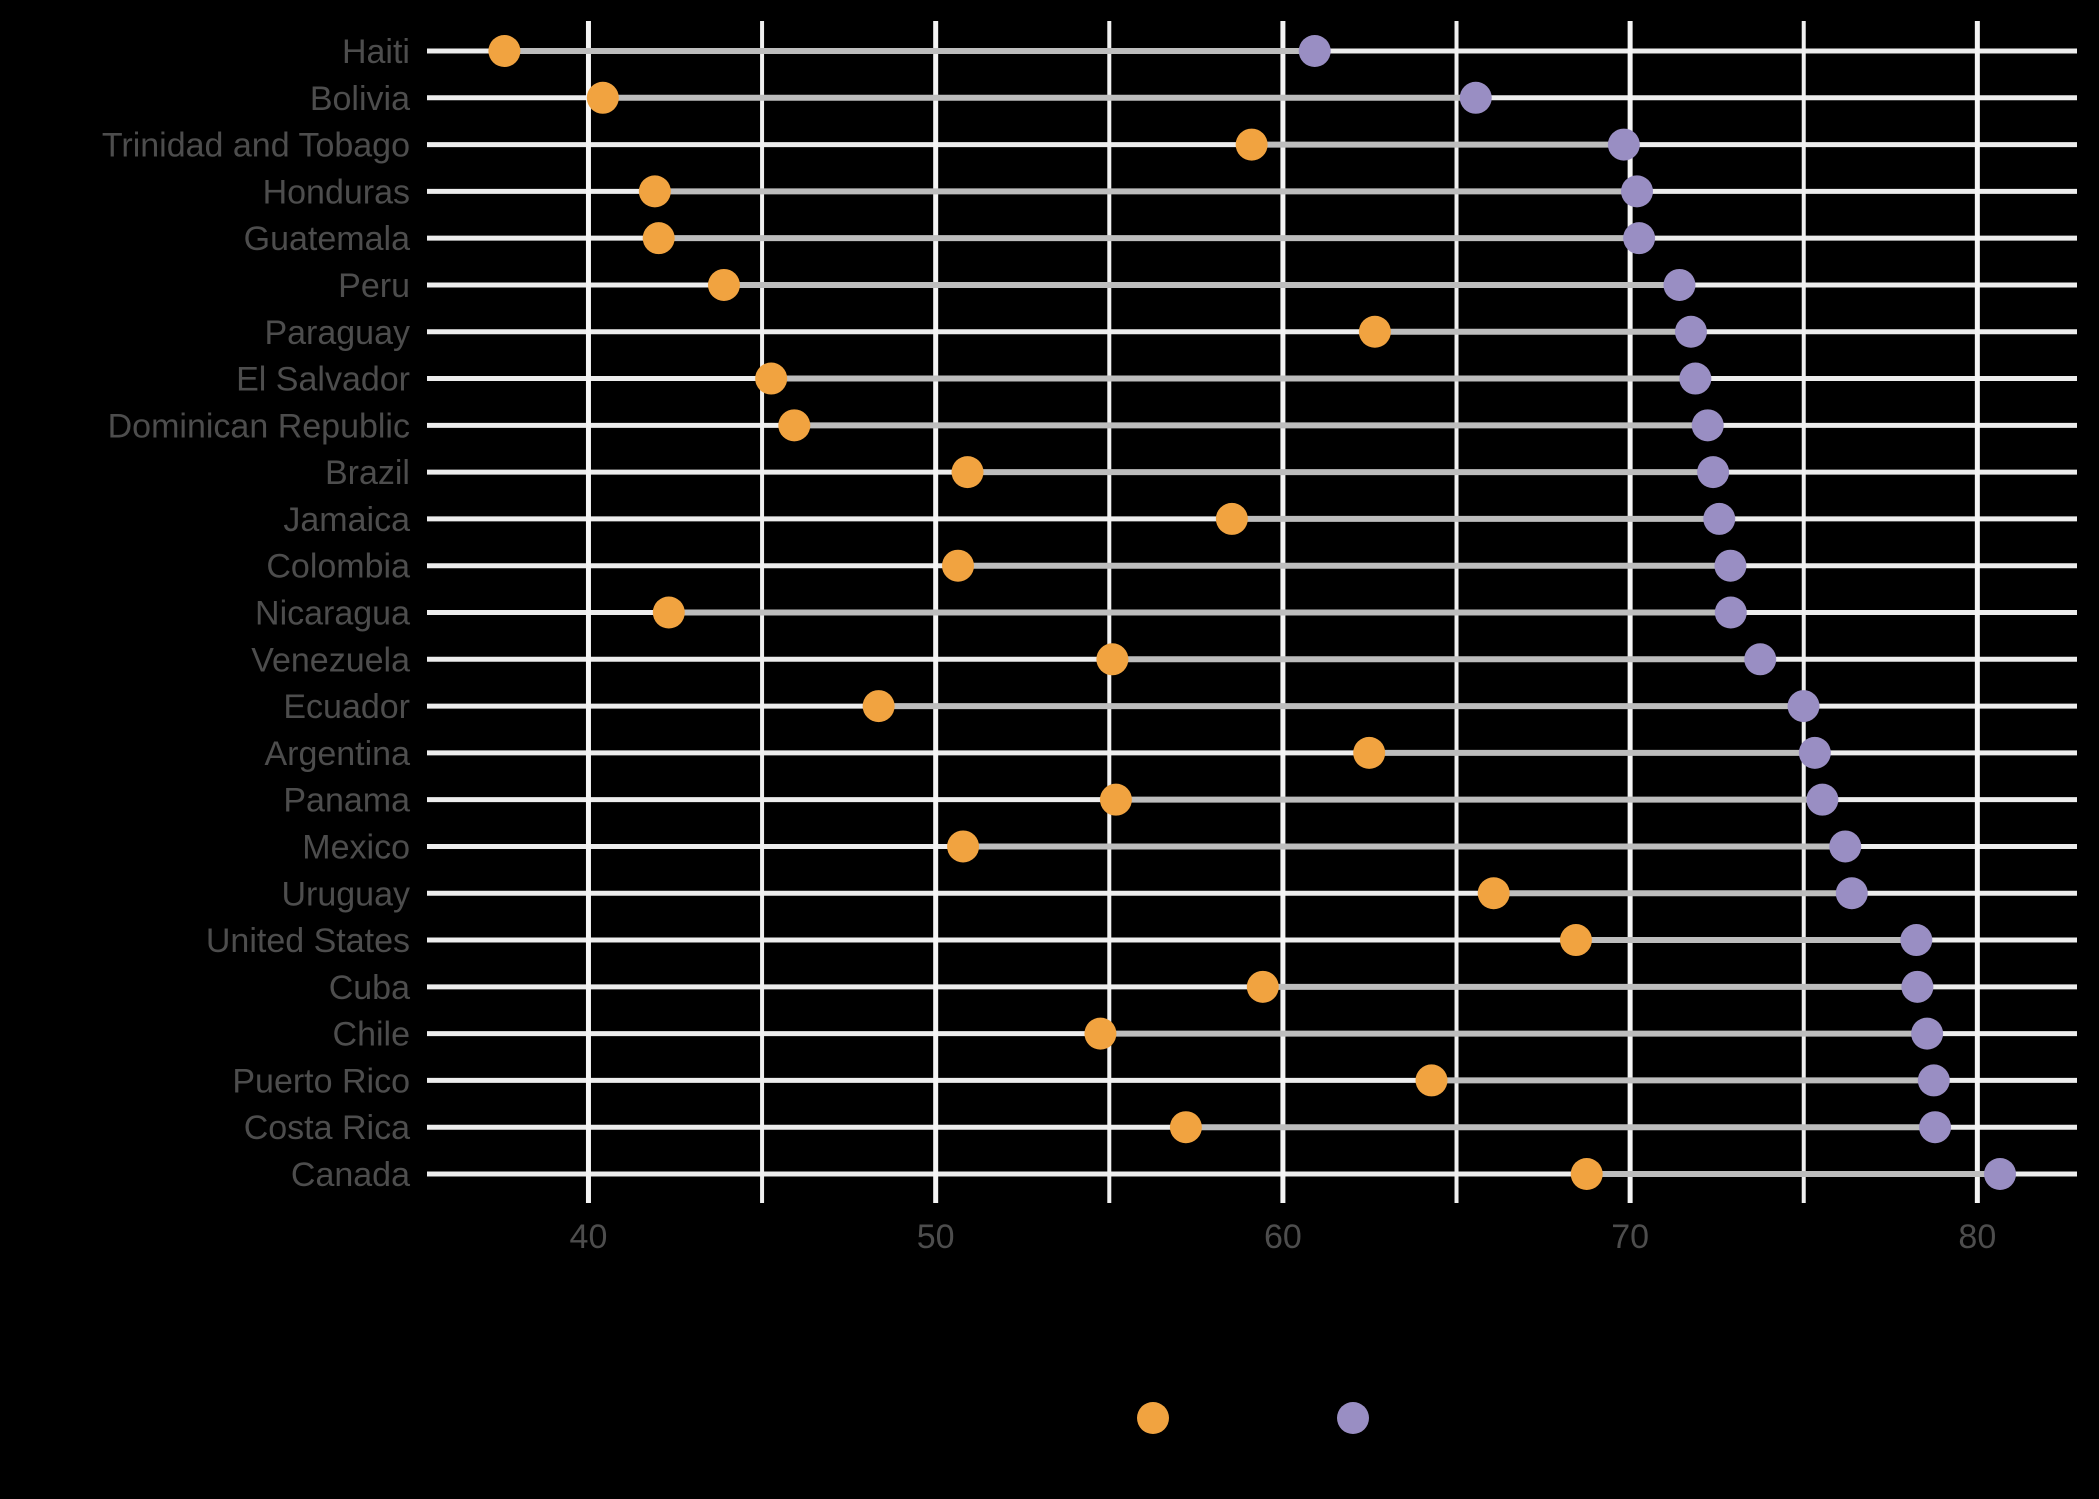  What do you see at coordinates (321, 1081) in the screenshot?
I see `y-axis-label: Puerto Rico` at bounding box center [321, 1081].